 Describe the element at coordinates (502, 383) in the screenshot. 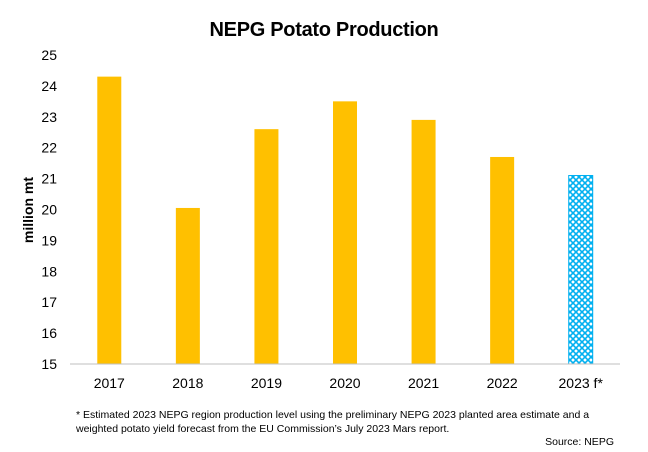

I see `x-tick-label: 2022` at that location.